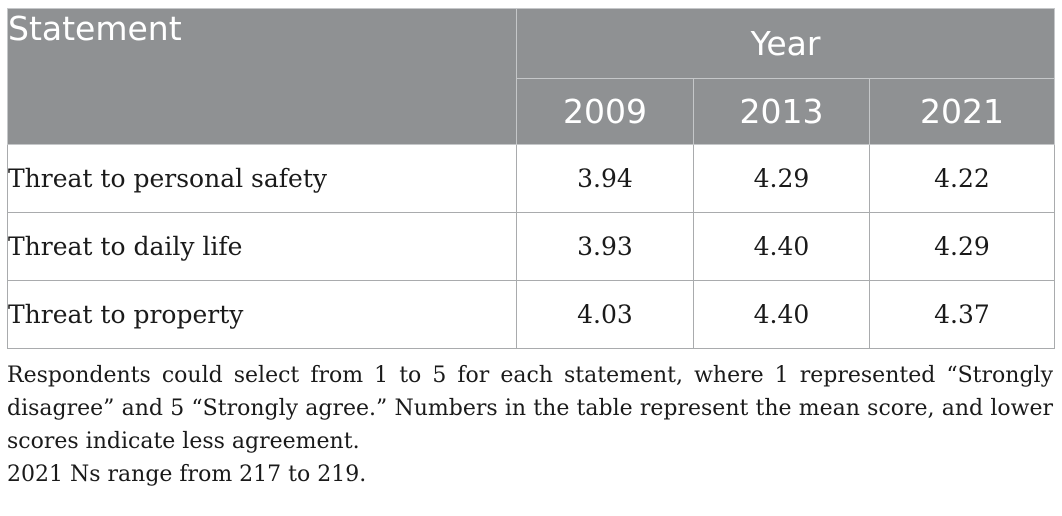 The image size is (1062, 516). What do you see at coordinates (187, 474) in the screenshot?
I see `sample-size-footnote: 2021 Ns range from 217 to 219.` at bounding box center [187, 474].